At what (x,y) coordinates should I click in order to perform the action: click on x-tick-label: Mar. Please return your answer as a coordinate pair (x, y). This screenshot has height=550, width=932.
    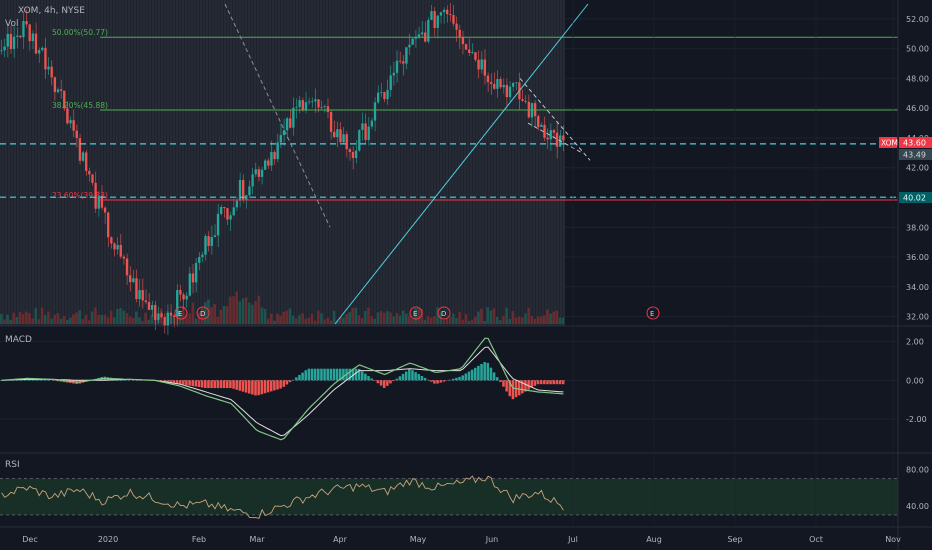
    Looking at the image, I should click on (257, 539).